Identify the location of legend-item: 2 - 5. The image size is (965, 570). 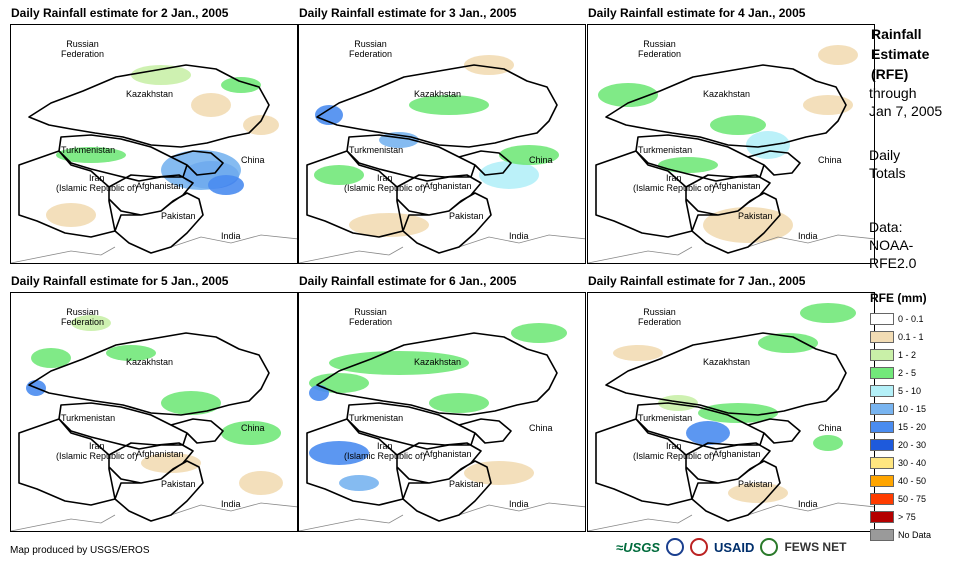
(893, 372).